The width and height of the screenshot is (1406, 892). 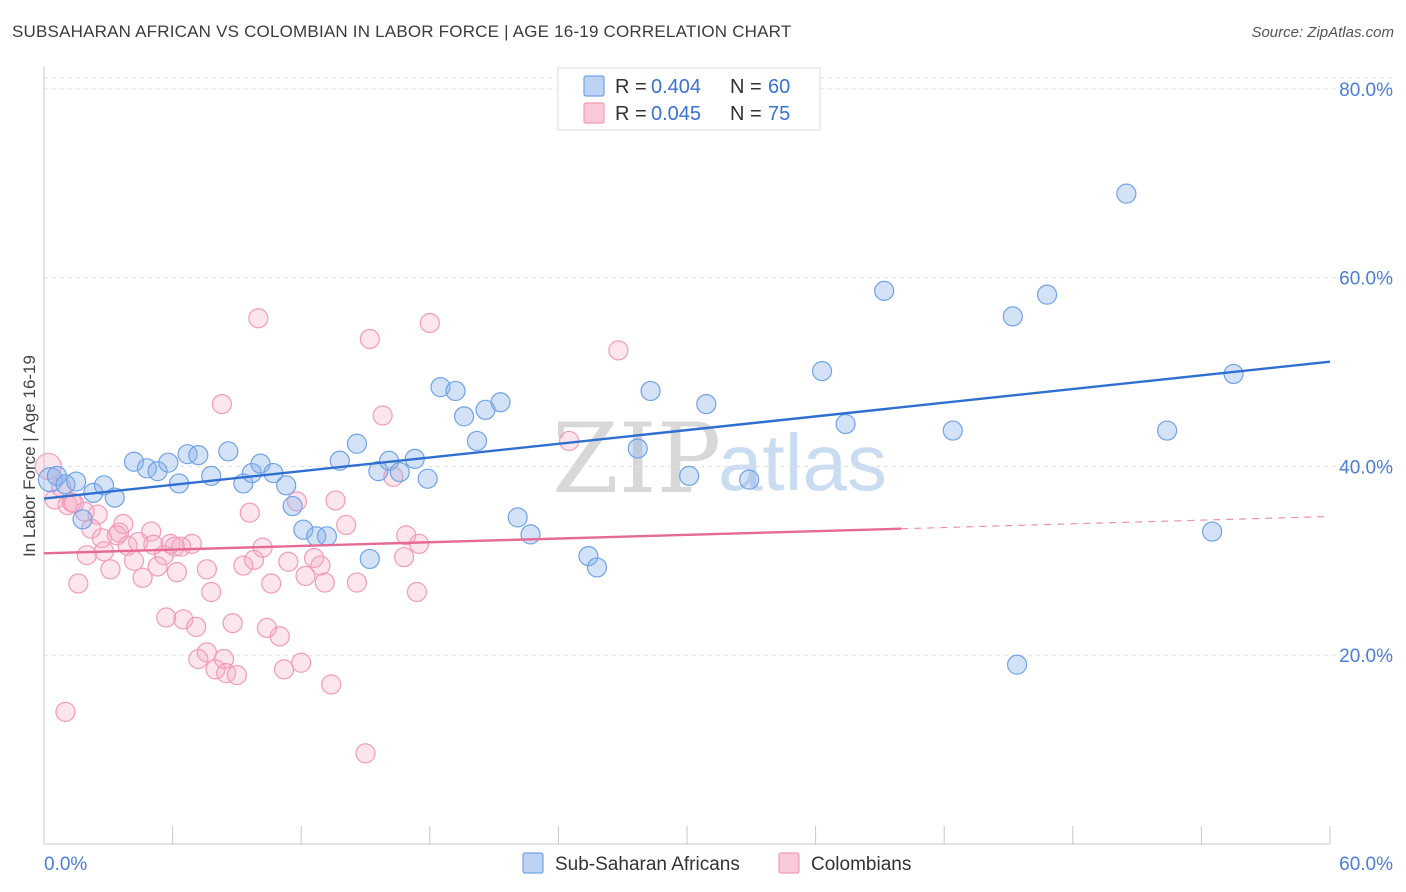 What do you see at coordinates (472, 541) in the screenshot?
I see `trend-line-colombian` at bounding box center [472, 541].